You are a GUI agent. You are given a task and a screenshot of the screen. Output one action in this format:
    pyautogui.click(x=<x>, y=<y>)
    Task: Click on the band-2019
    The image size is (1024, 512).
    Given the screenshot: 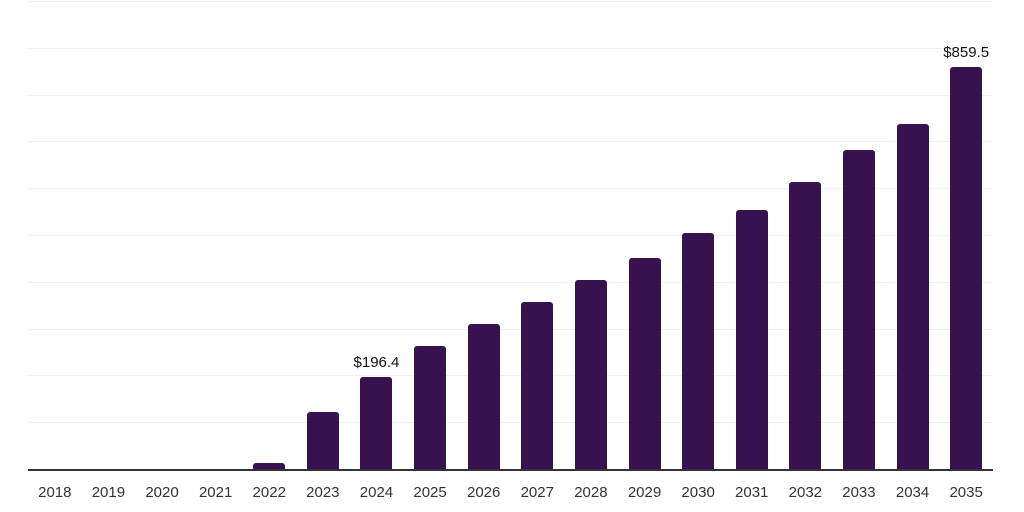 What is the action you would take?
    pyautogui.click(x=109, y=235)
    